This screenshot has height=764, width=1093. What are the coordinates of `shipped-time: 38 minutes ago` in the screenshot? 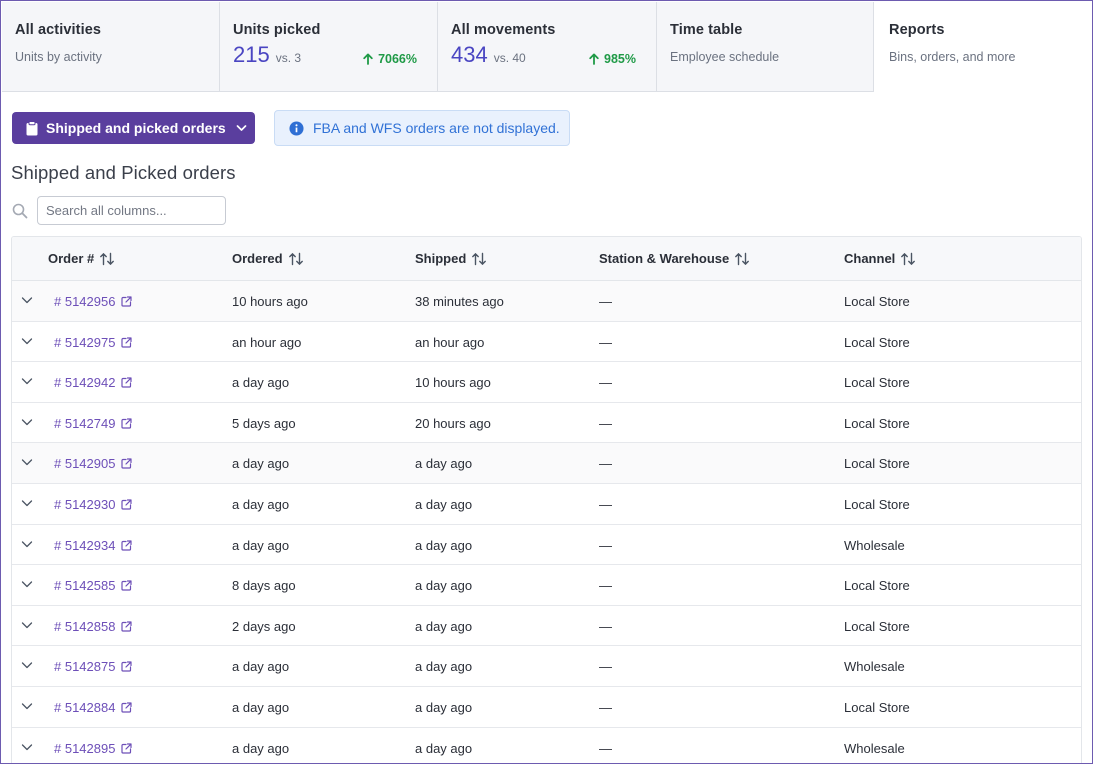 It's located at (459, 301).